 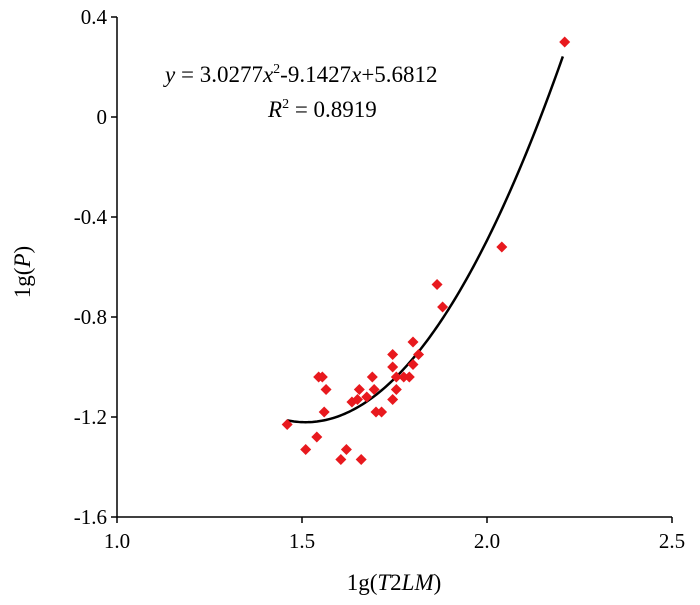 I want to click on y-tick-label: -0.4, so click(x=91, y=217).